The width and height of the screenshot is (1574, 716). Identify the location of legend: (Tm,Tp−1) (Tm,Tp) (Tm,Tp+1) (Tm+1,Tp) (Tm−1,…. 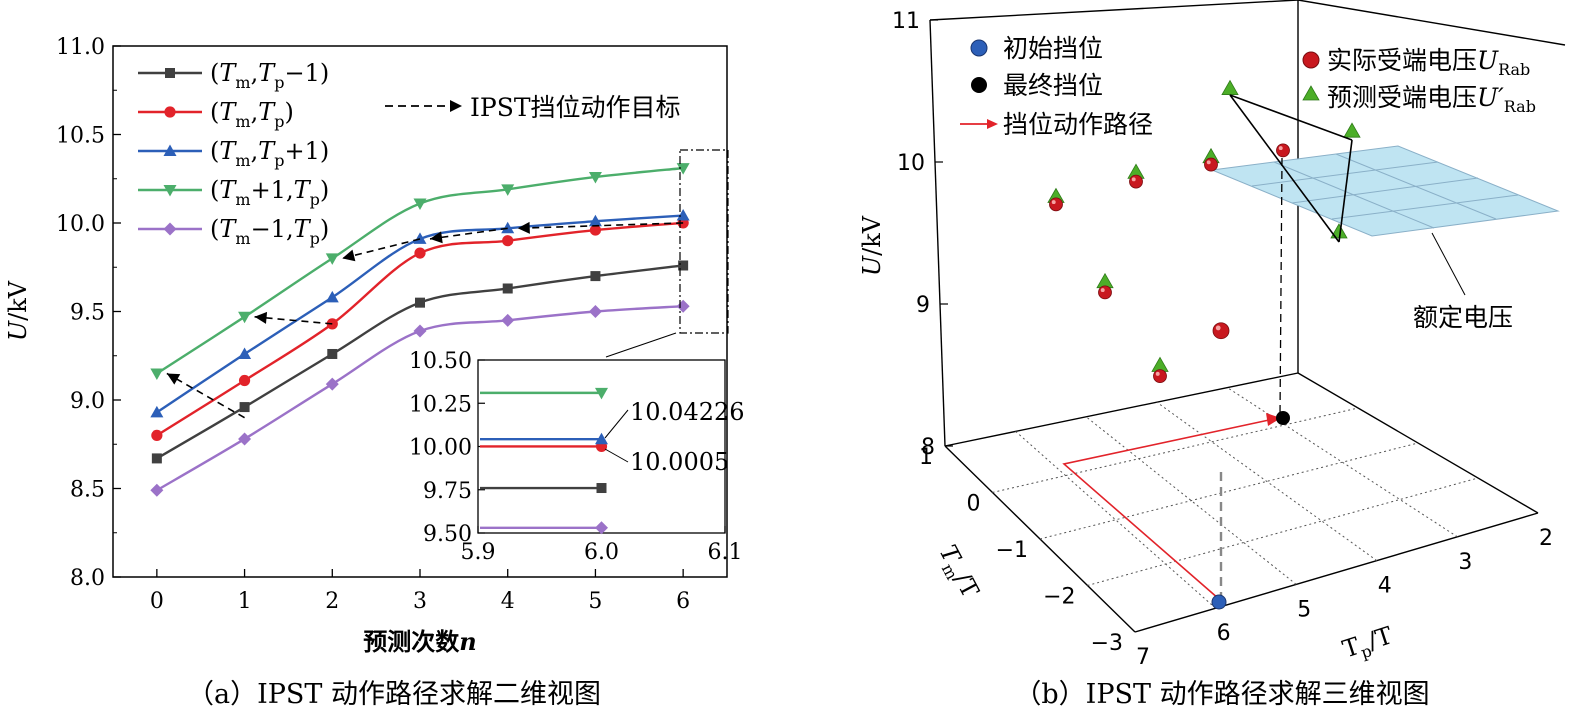
(233, 153).